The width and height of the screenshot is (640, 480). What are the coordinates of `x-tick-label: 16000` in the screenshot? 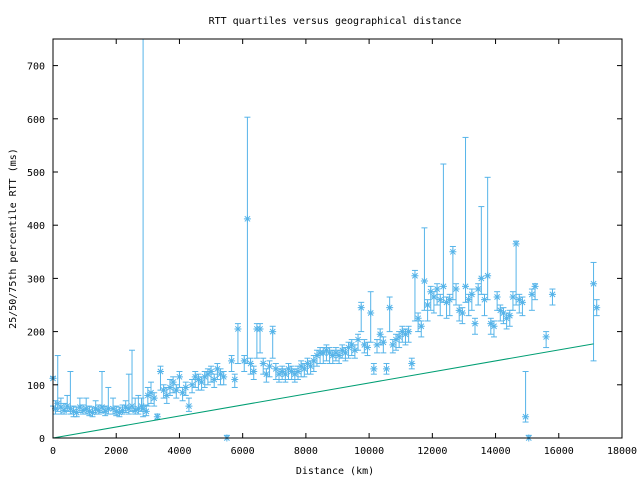 It's located at (559, 451).